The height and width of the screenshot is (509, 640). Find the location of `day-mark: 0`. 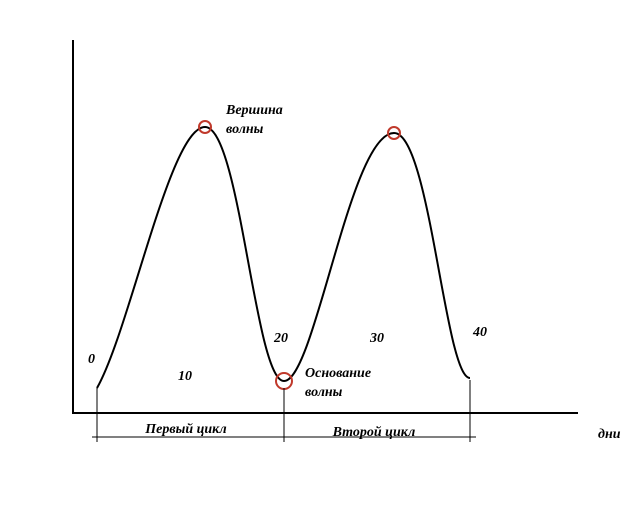

day-mark: 0 is located at coordinates (91, 359).